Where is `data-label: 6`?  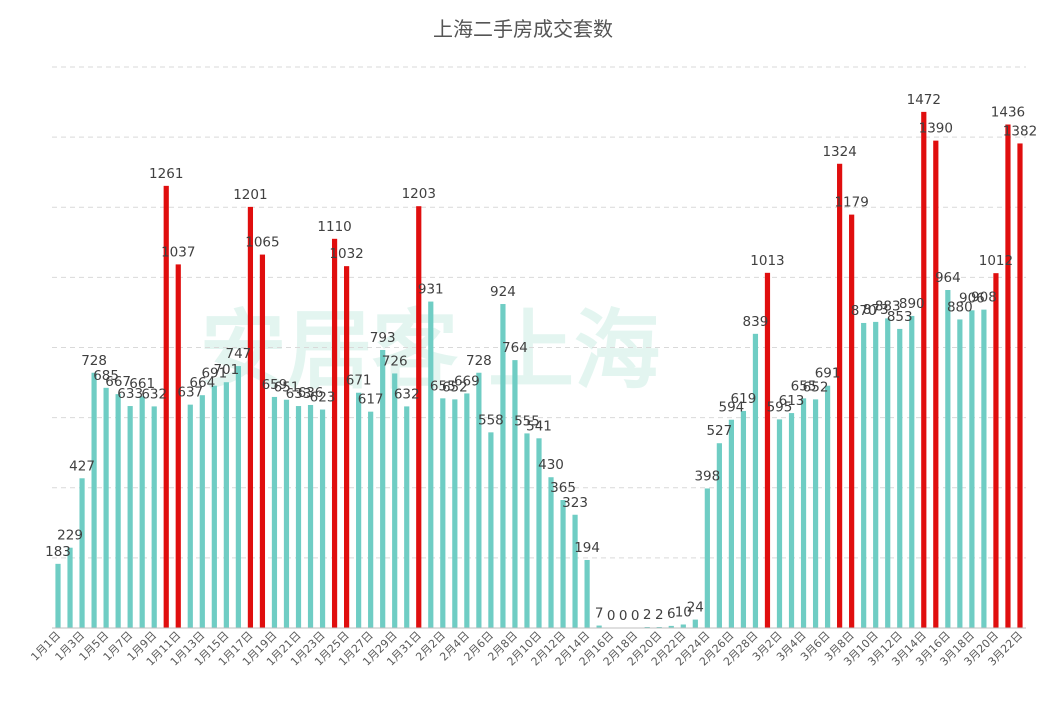
data-label: 6 is located at coordinates (671, 614).